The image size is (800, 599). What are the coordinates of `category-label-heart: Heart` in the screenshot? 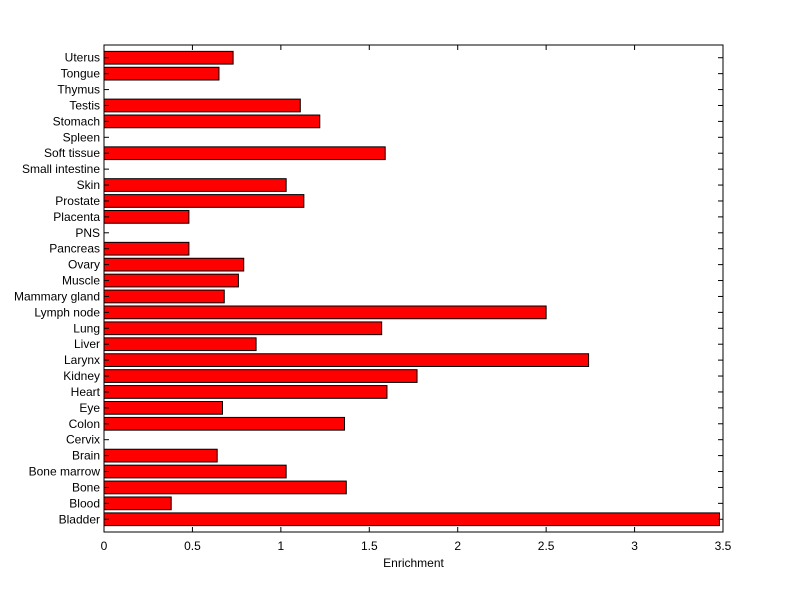 It's located at (86, 392).